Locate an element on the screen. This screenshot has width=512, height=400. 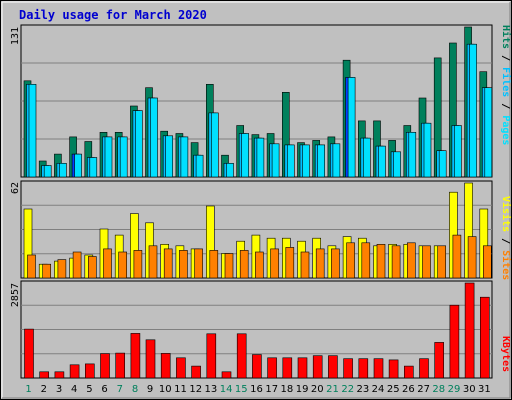
day-label: 24 is located at coordinates (378, 389).